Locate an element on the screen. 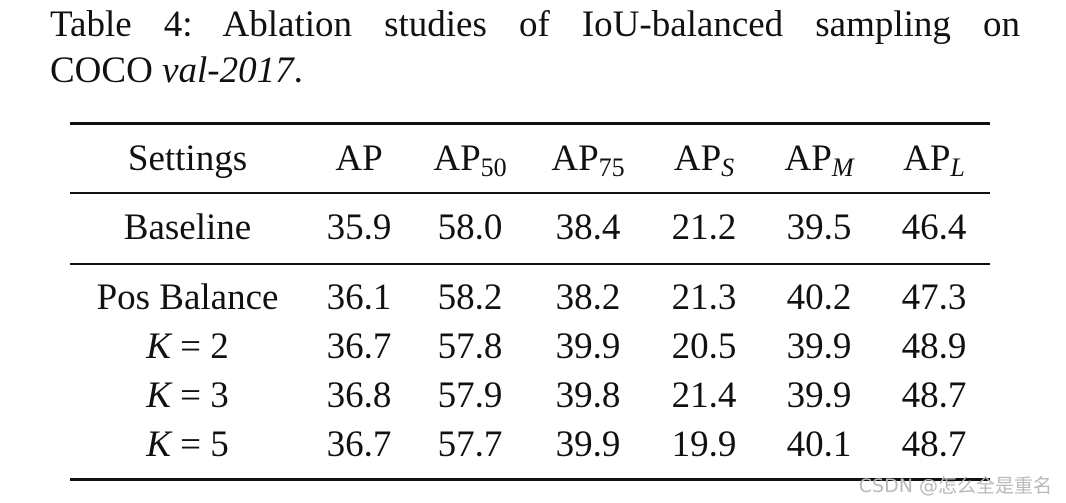  row-pos-balance-ap50: 58.2 is located at coordinates (470, 297).